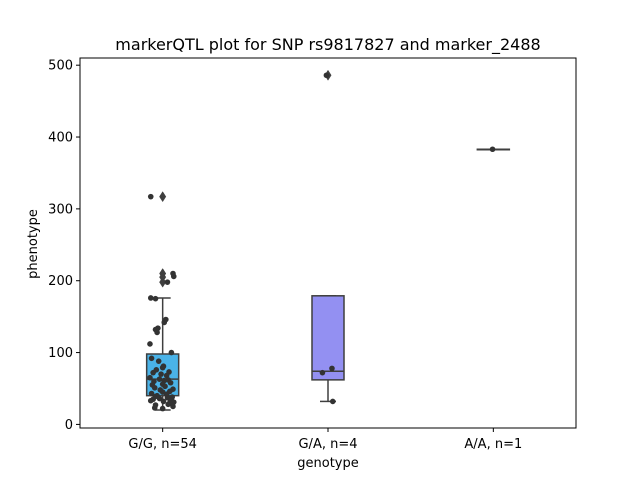  I want to click on box-body, so click(328, 338).